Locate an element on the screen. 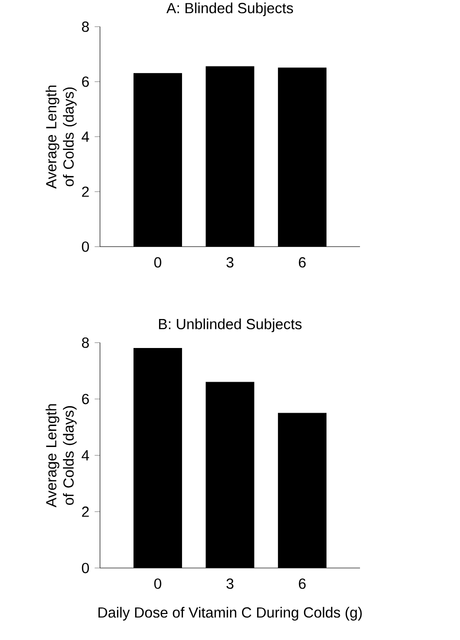 The image size is (460, 640). chart-title: A: Blinded Subjects is located at coordinates (230, 9).